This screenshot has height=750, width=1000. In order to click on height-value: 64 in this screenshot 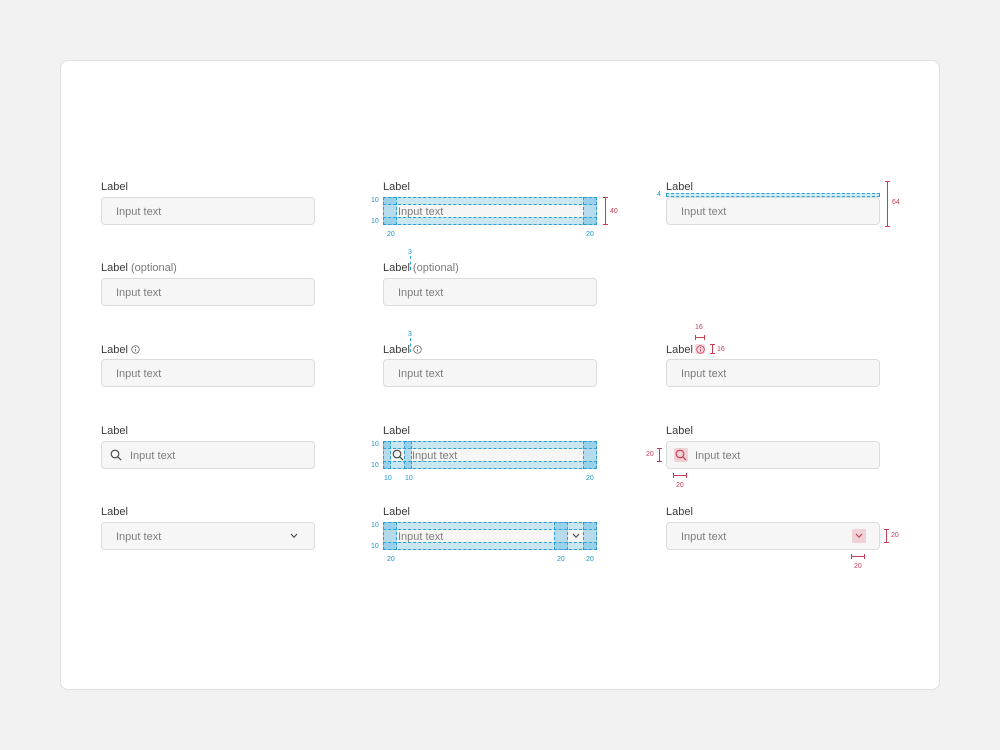, I will do `click(896, 202)`.